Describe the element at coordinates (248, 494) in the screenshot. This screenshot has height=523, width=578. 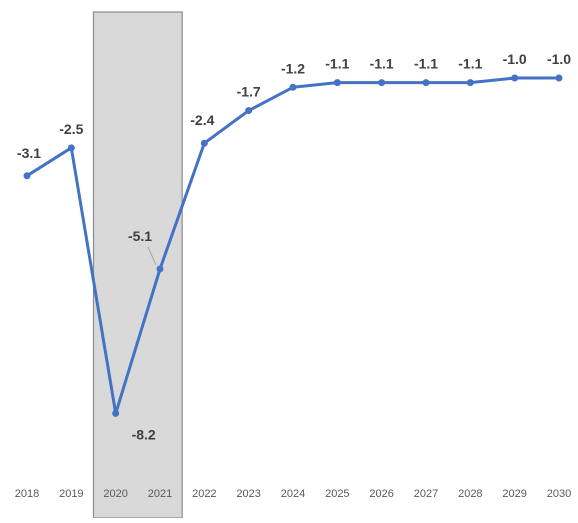
I see `x-tick-label-2023: 2023` at that location.